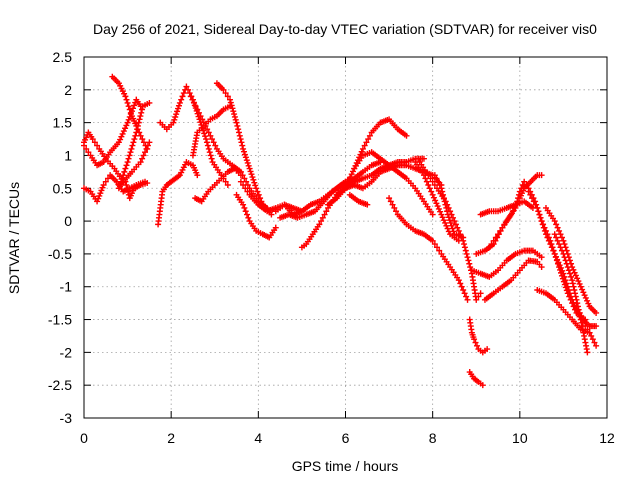  I want to click on x-tick-label: 4, so click(258, 438).